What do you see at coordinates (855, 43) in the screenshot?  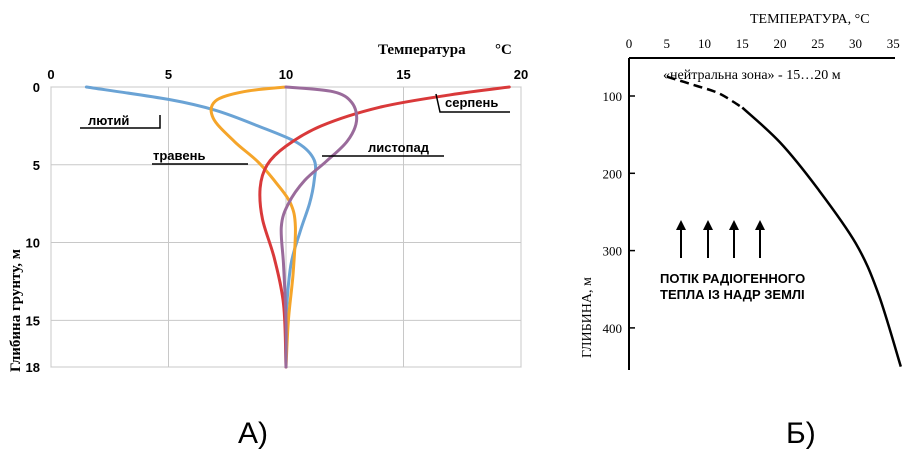 I see `x-tick-label: 30` at bounding box center [855, 43].